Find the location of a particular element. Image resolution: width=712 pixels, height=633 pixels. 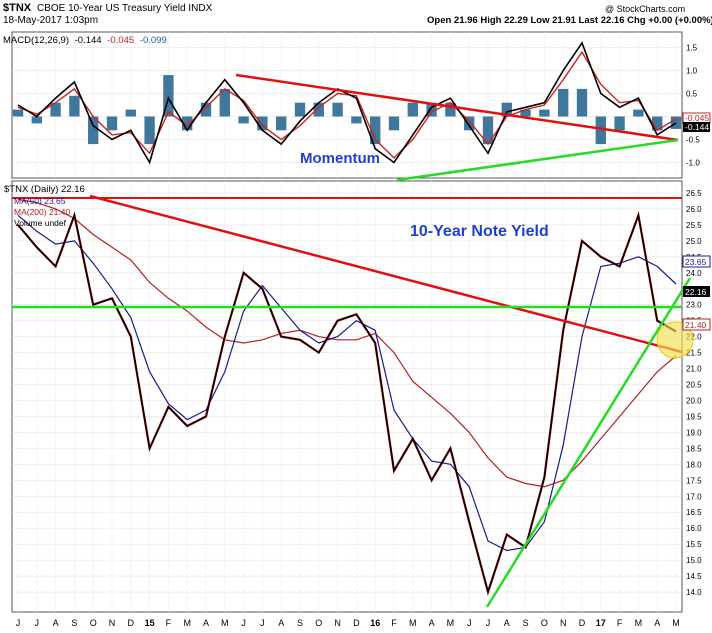

x-tick-label: 17 is located at coordinates (601, 623).